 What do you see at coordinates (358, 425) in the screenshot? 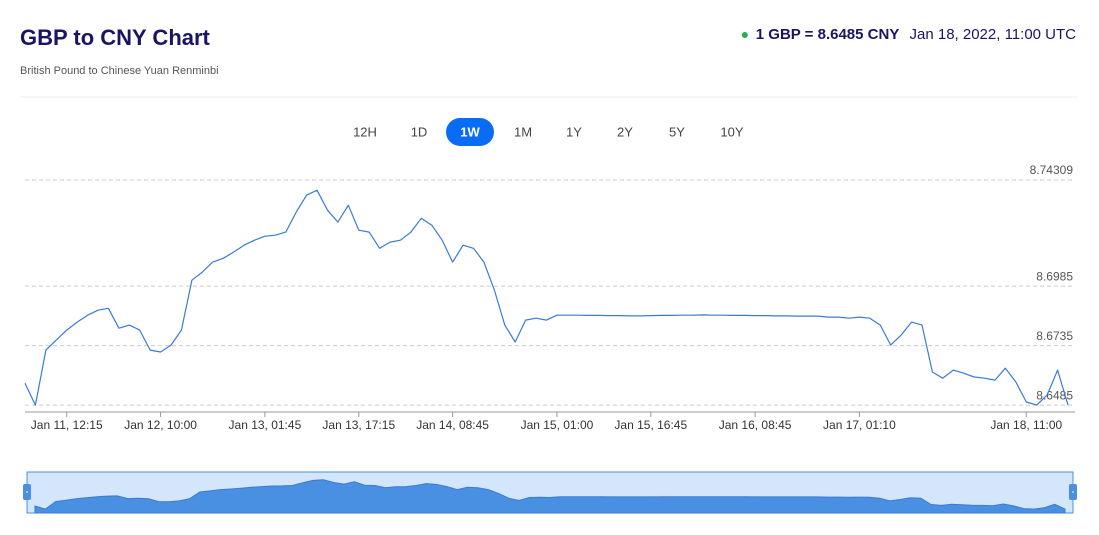
I see `x-tick-label: Jan 13, 17:15` at bounding box center [358, 425].